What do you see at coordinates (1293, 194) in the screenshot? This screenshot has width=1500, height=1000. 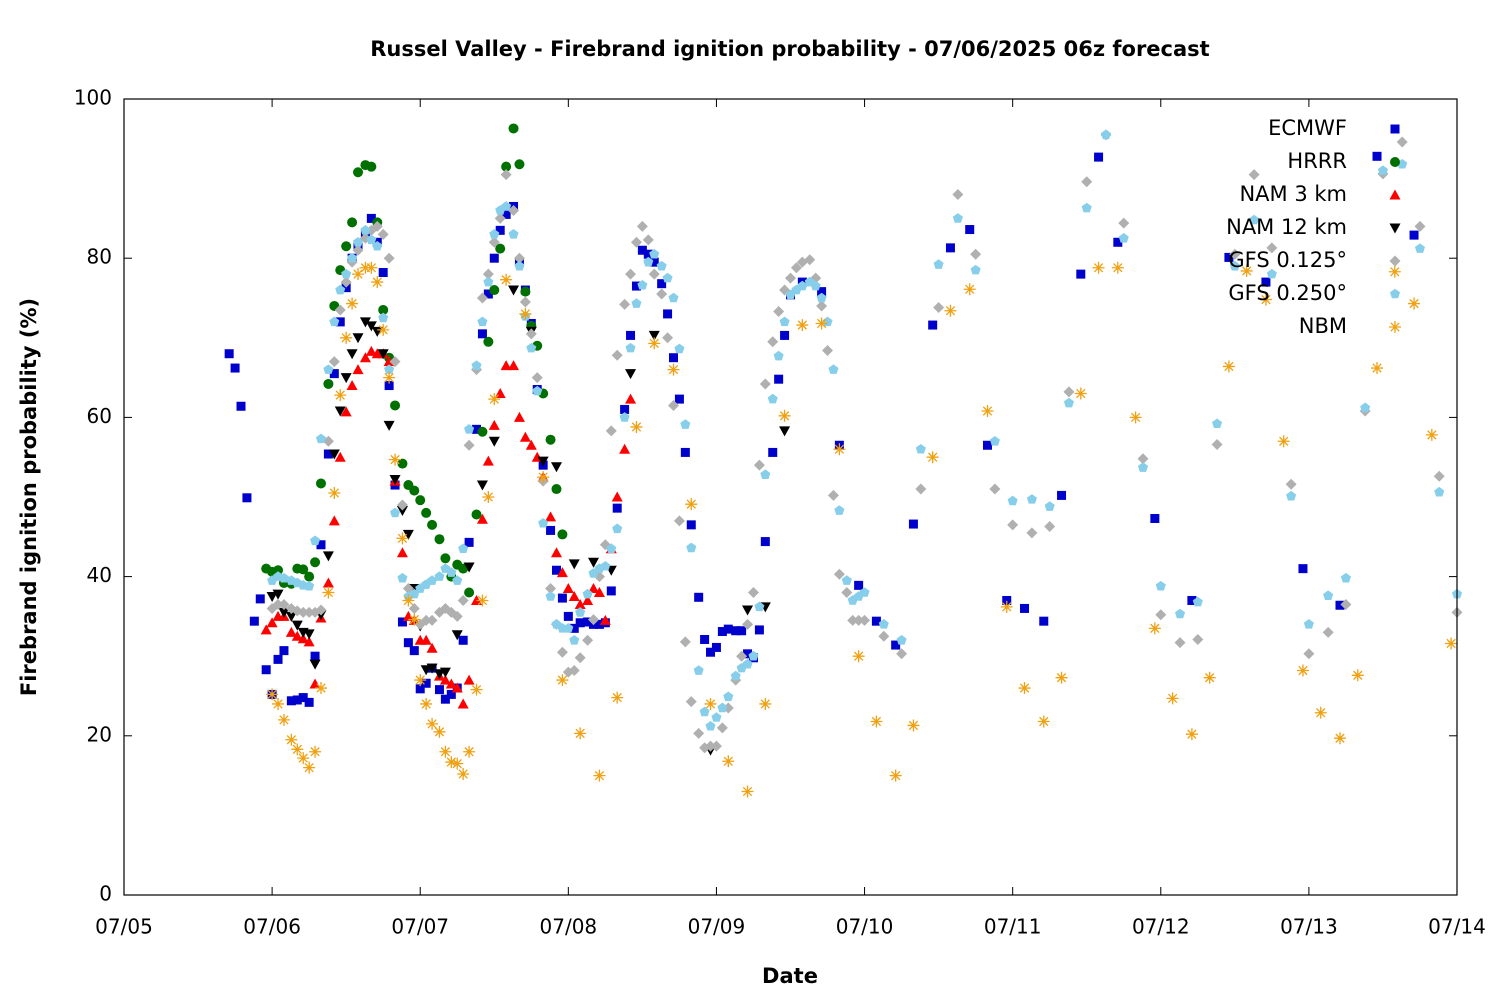 I see `legend-label: NAM 3 km` at bounding box center [1293, 194].